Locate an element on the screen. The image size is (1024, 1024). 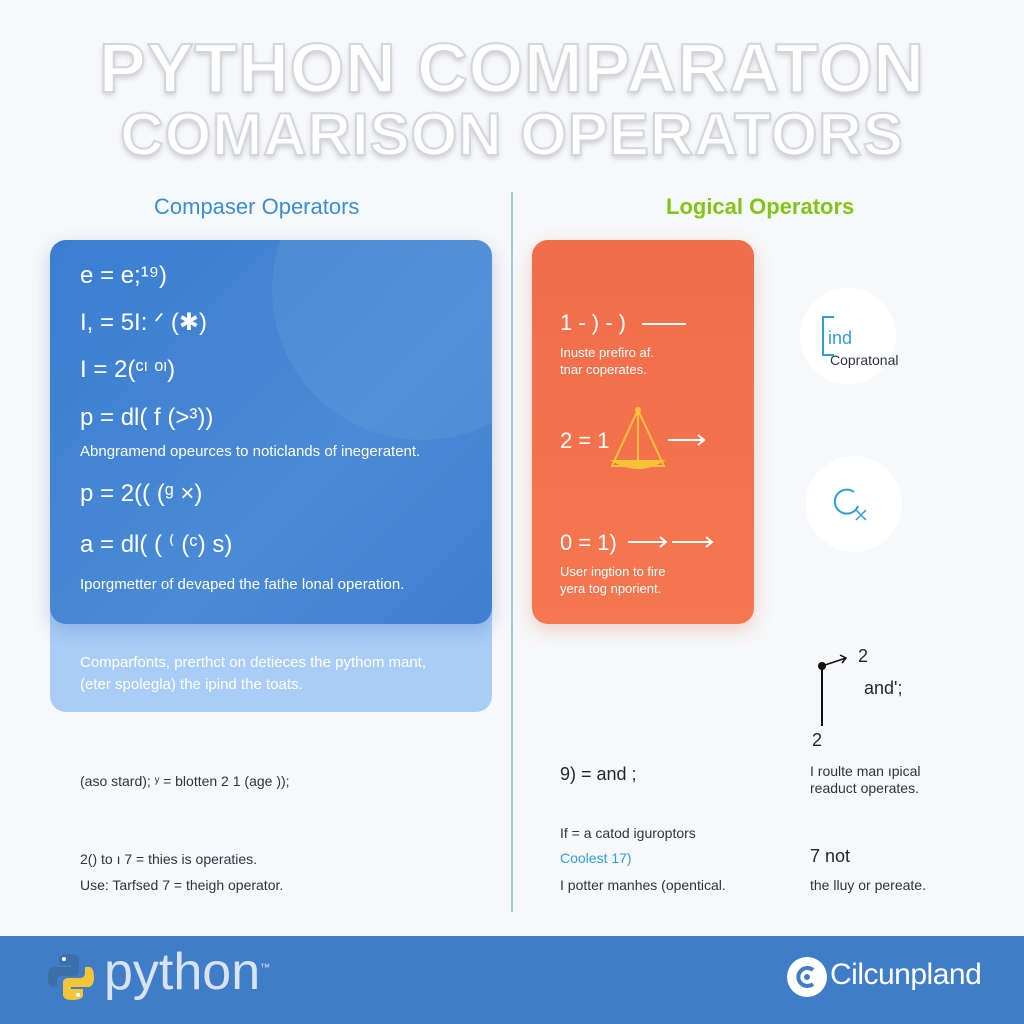
logical-note-1a: Inuste prefiro af. is located at coordinates (607, 352).